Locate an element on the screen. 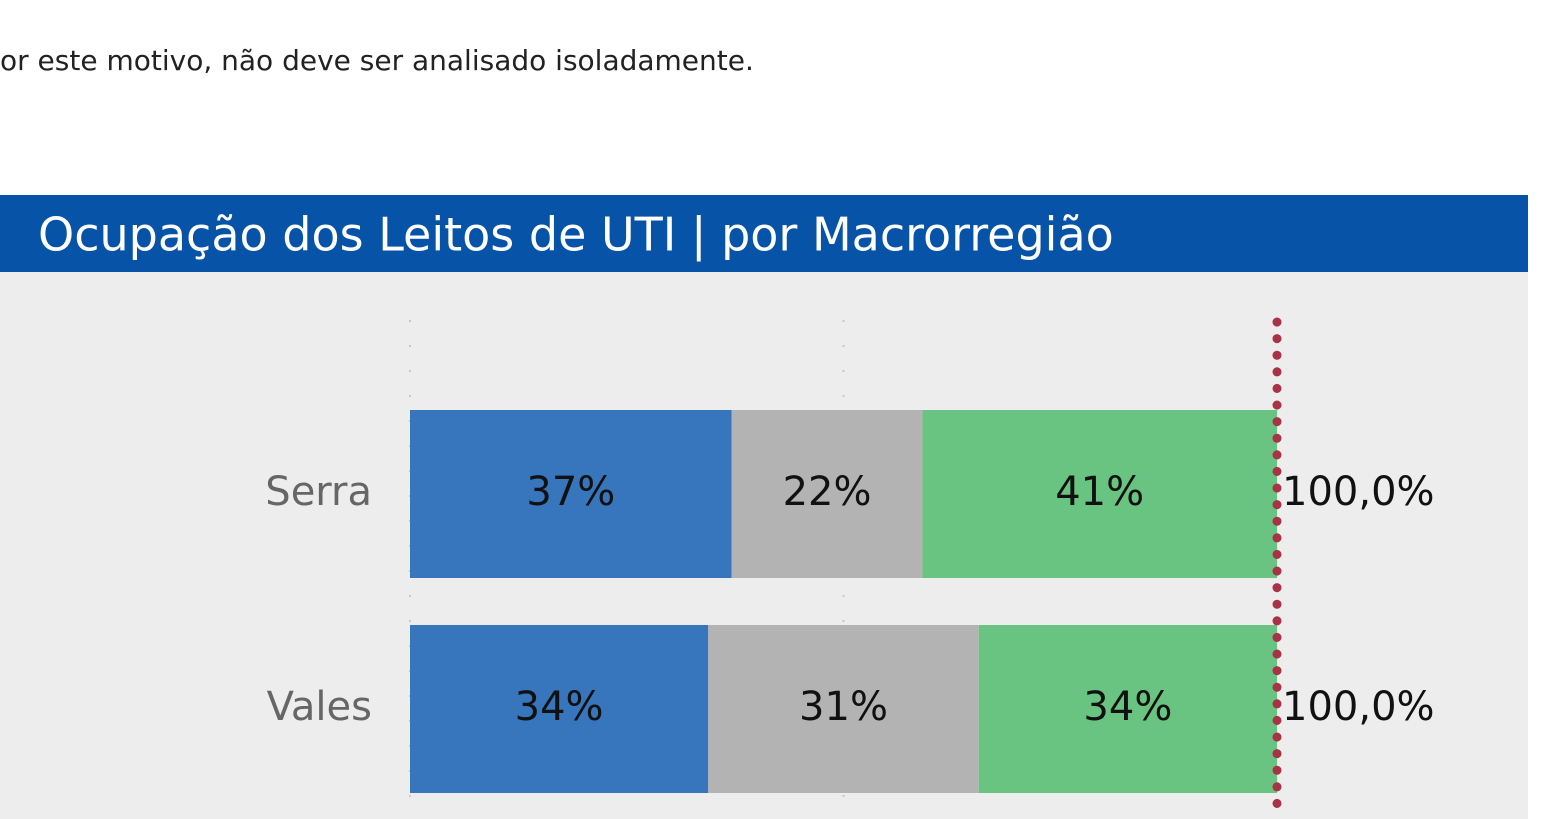 This screenshot has width=1542, height=819. value-label: 22% is located at coordinates (827, 492).